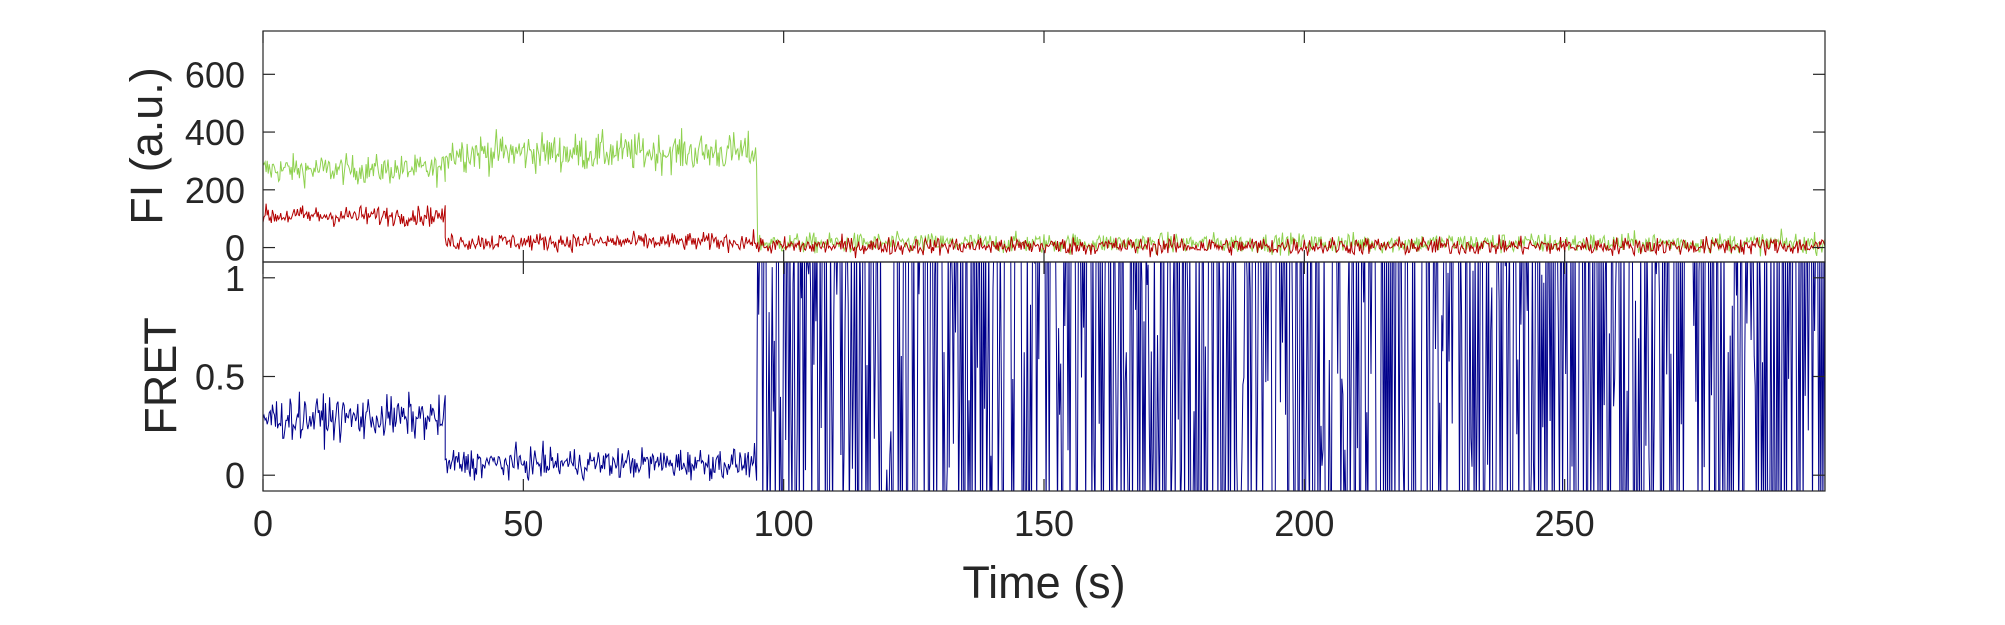  I want to click on x-tick-label: 250, so click(1565, 523).